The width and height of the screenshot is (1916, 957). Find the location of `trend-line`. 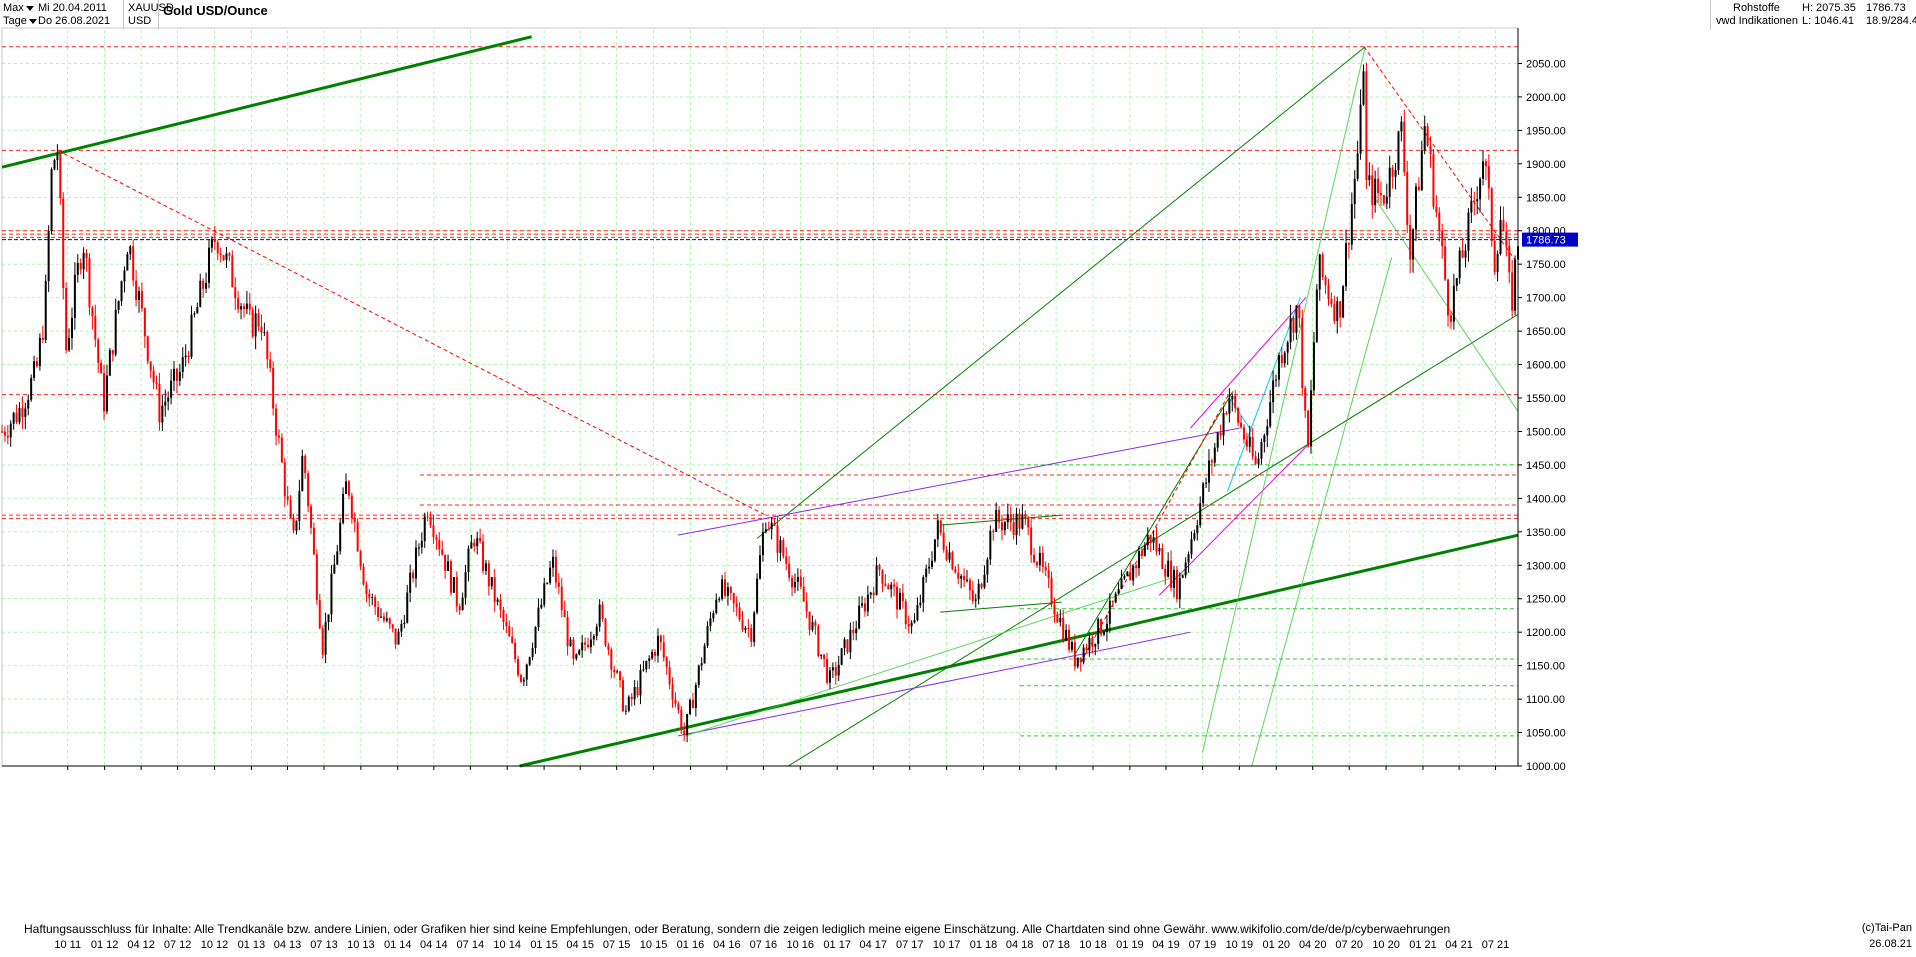

trend-line is located at coordinates (934, 684).